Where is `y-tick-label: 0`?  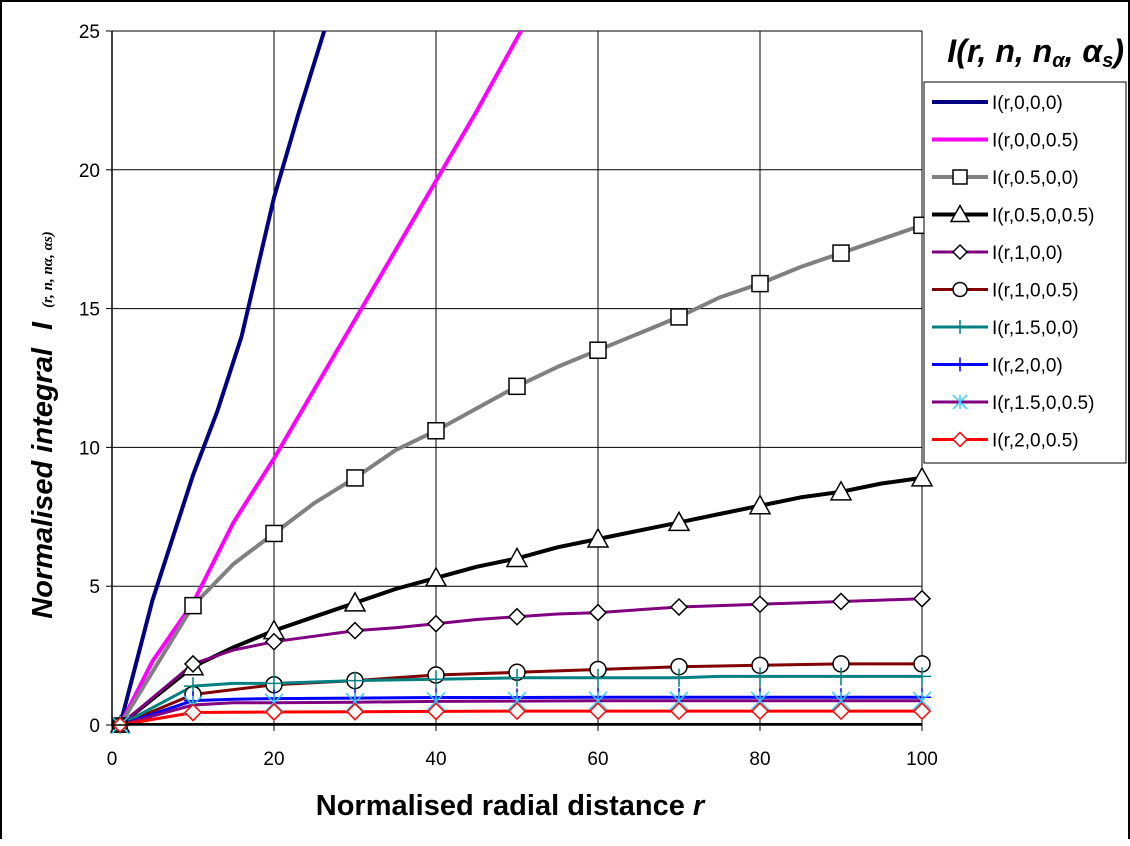
y-tick-label: 0 is located at coordinates (94, 726).